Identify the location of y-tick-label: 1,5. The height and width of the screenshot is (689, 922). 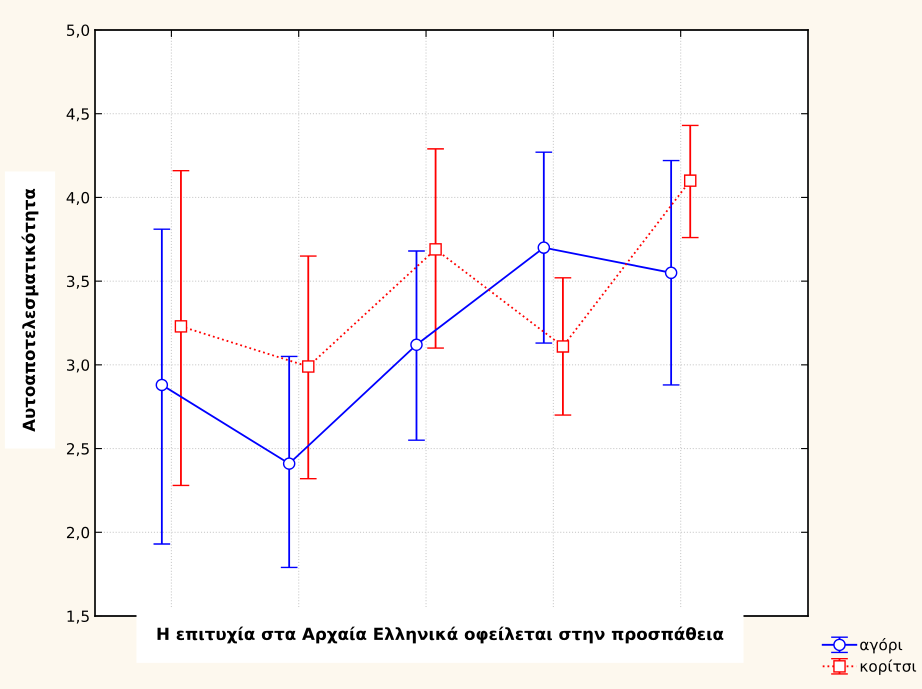
(78, 617).